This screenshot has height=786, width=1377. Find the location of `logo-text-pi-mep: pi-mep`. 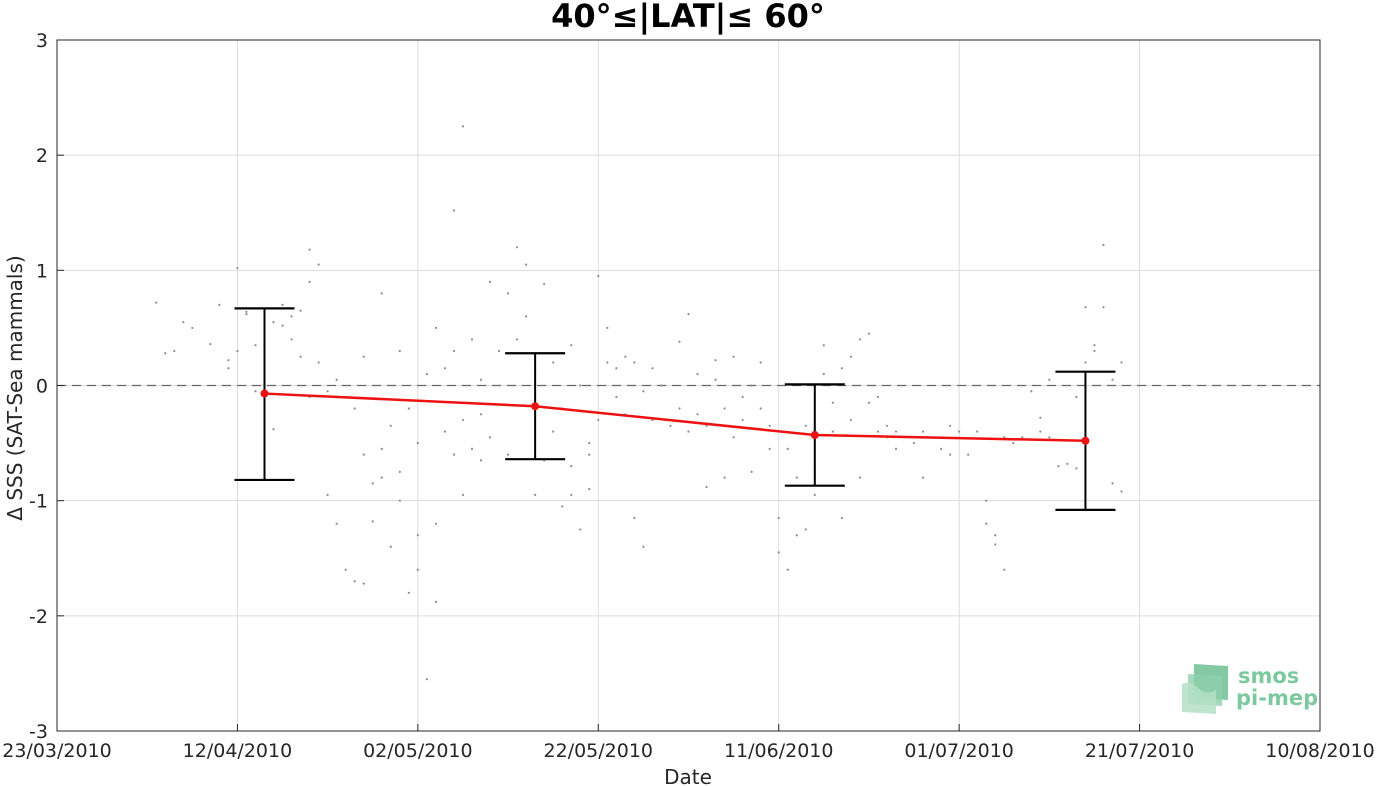

logo-text-pi-mep: pi-mep is located at coordinates (1277, 698).